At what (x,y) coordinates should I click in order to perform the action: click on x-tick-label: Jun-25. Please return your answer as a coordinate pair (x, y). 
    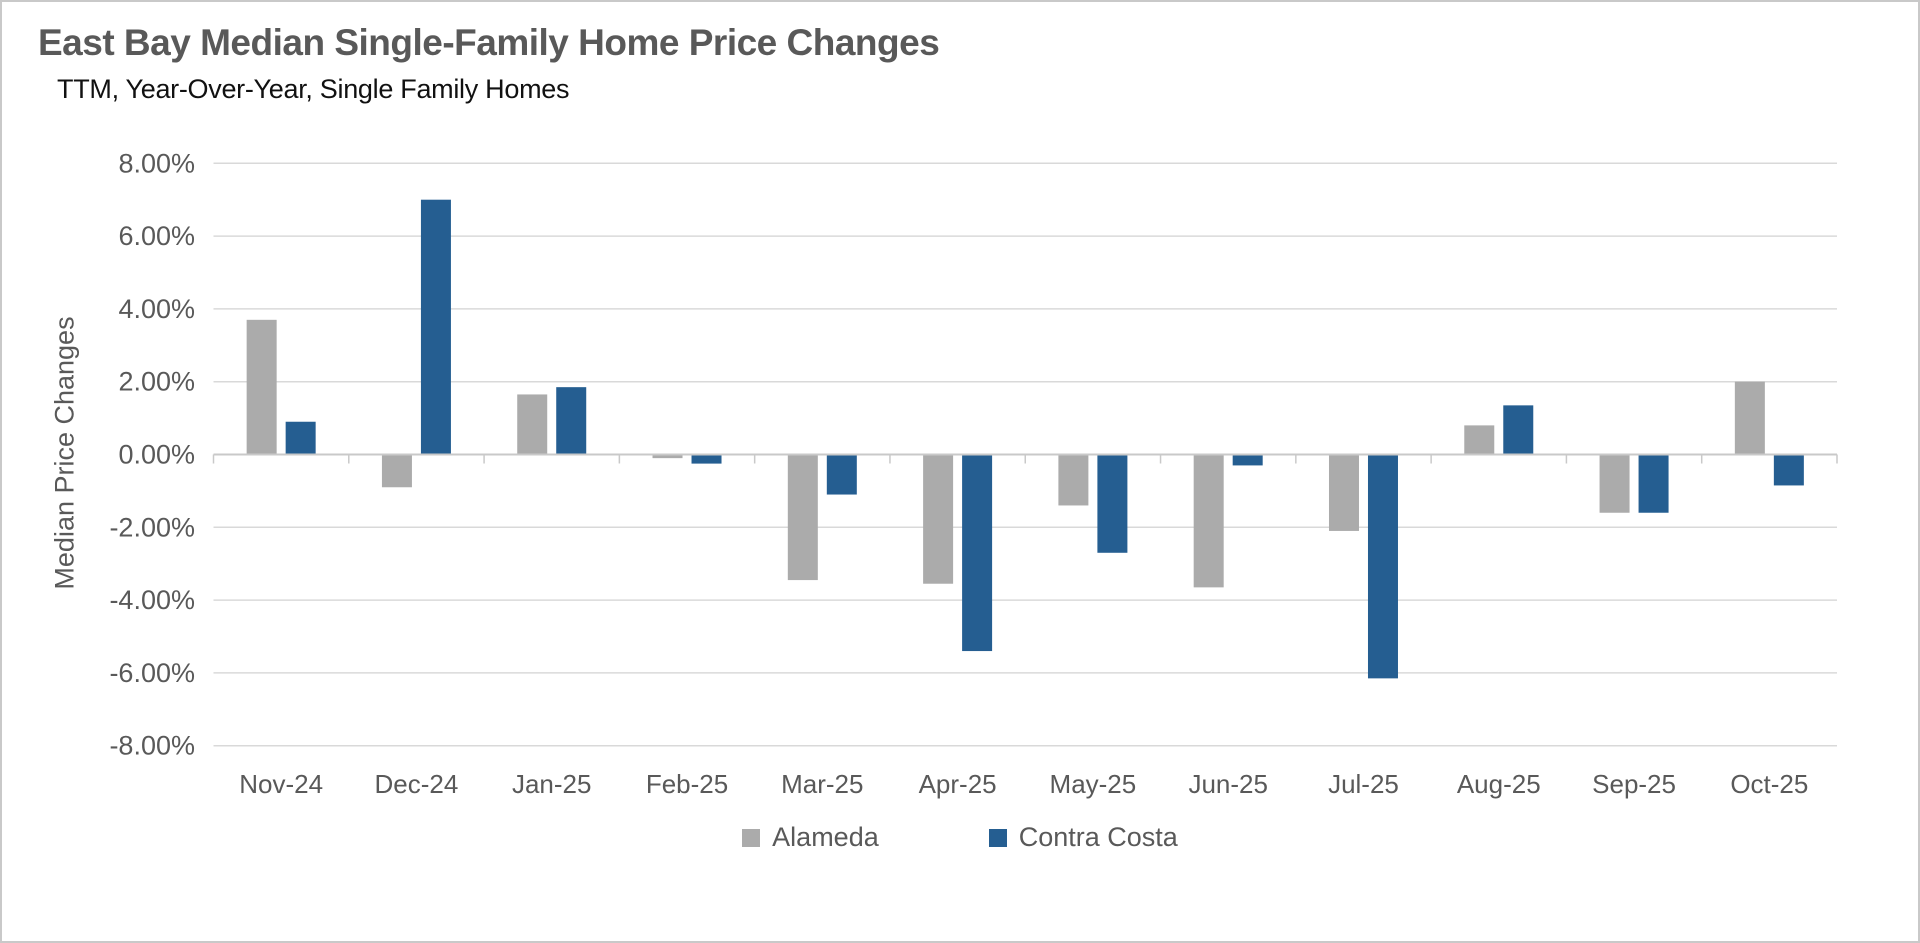
    Looking at the image, I should click on (1228, 784).